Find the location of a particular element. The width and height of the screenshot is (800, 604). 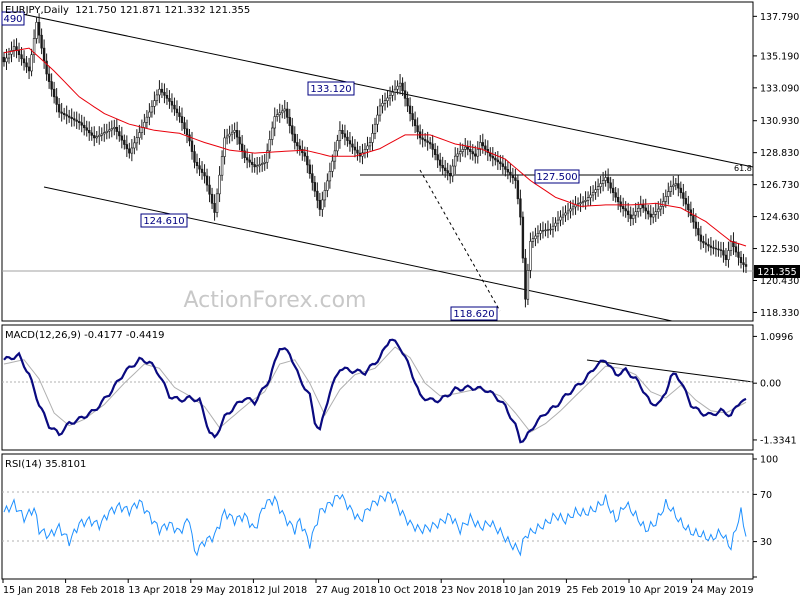

x-tick-label: 27 Aug 2018 is located at coordinates (346, 590).